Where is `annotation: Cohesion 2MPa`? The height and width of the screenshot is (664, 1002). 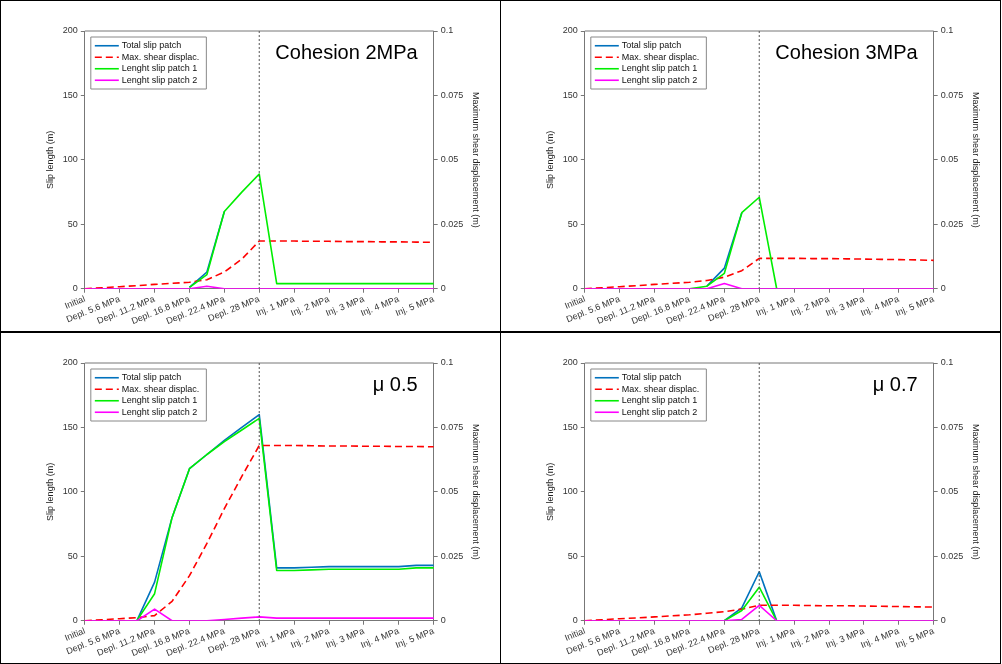
annotation: Cohesion 2MPa is located at coordinates (347, 51).